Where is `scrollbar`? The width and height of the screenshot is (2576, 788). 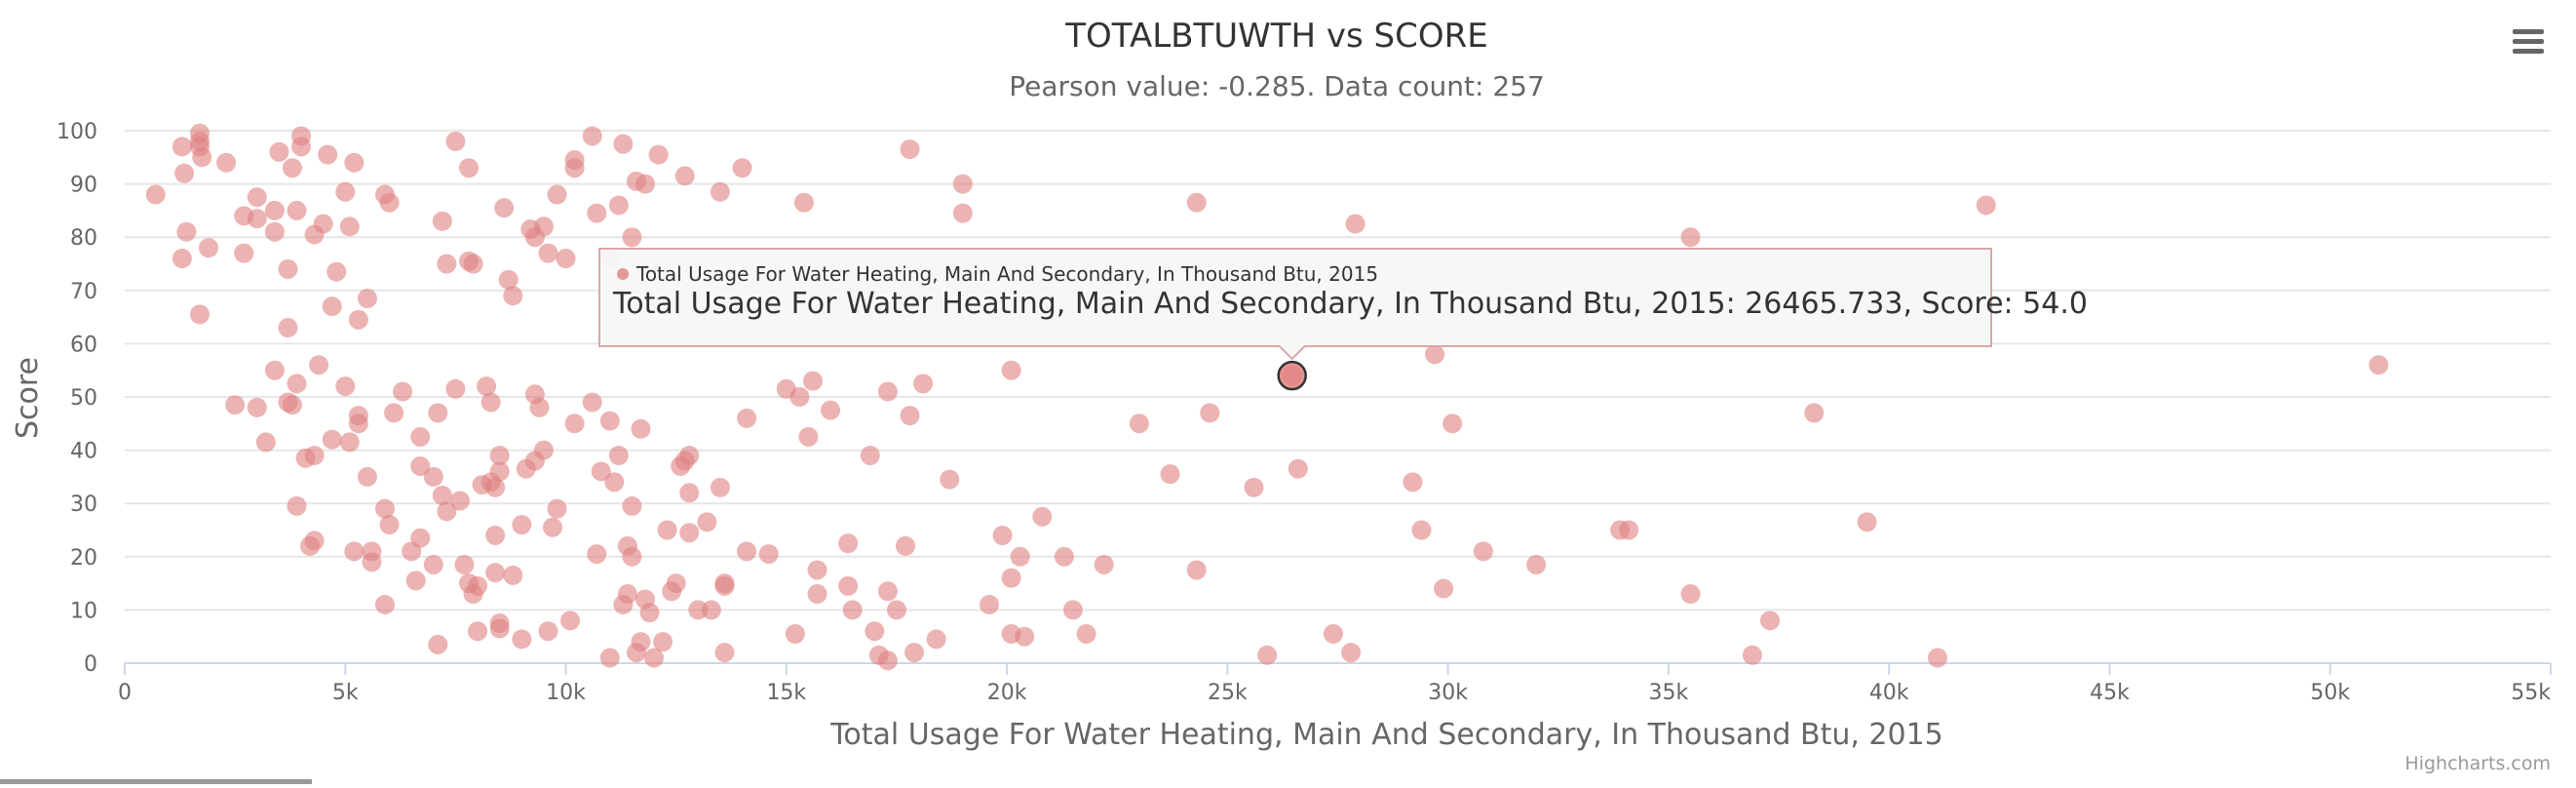
scrollbar is located at coordinates (156, 781).